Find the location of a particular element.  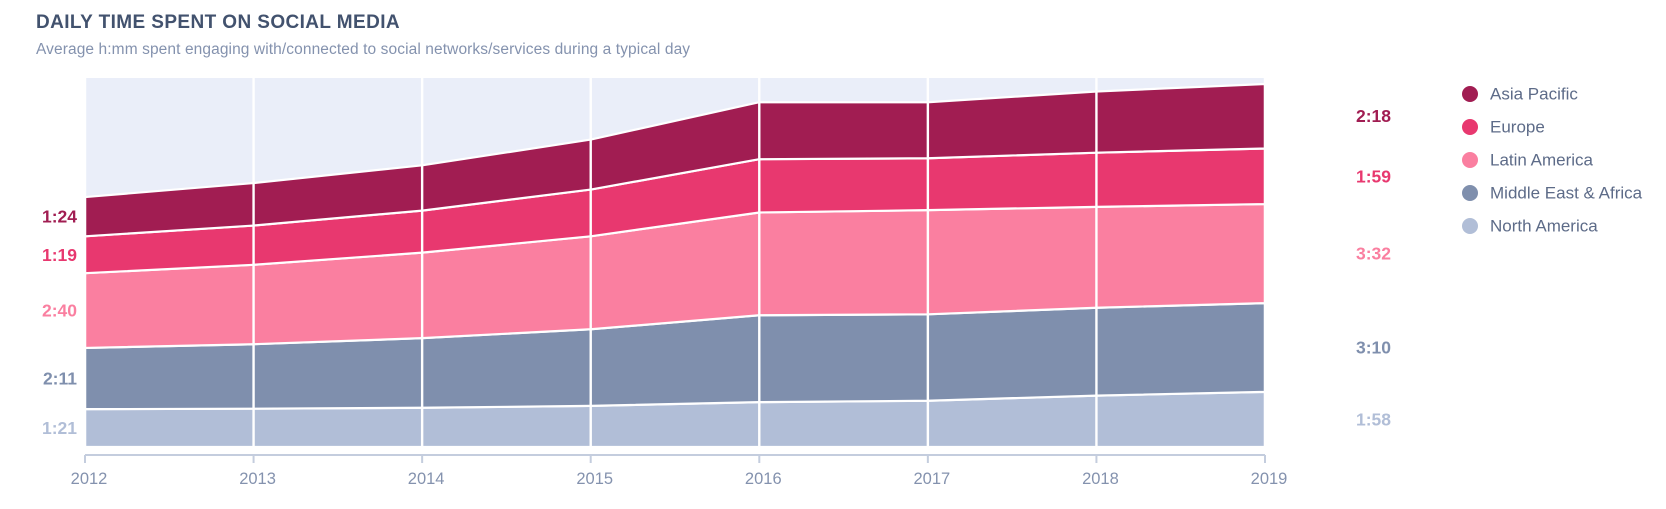

legend-item-europe: Europe is located at coordinates (1503, 127).